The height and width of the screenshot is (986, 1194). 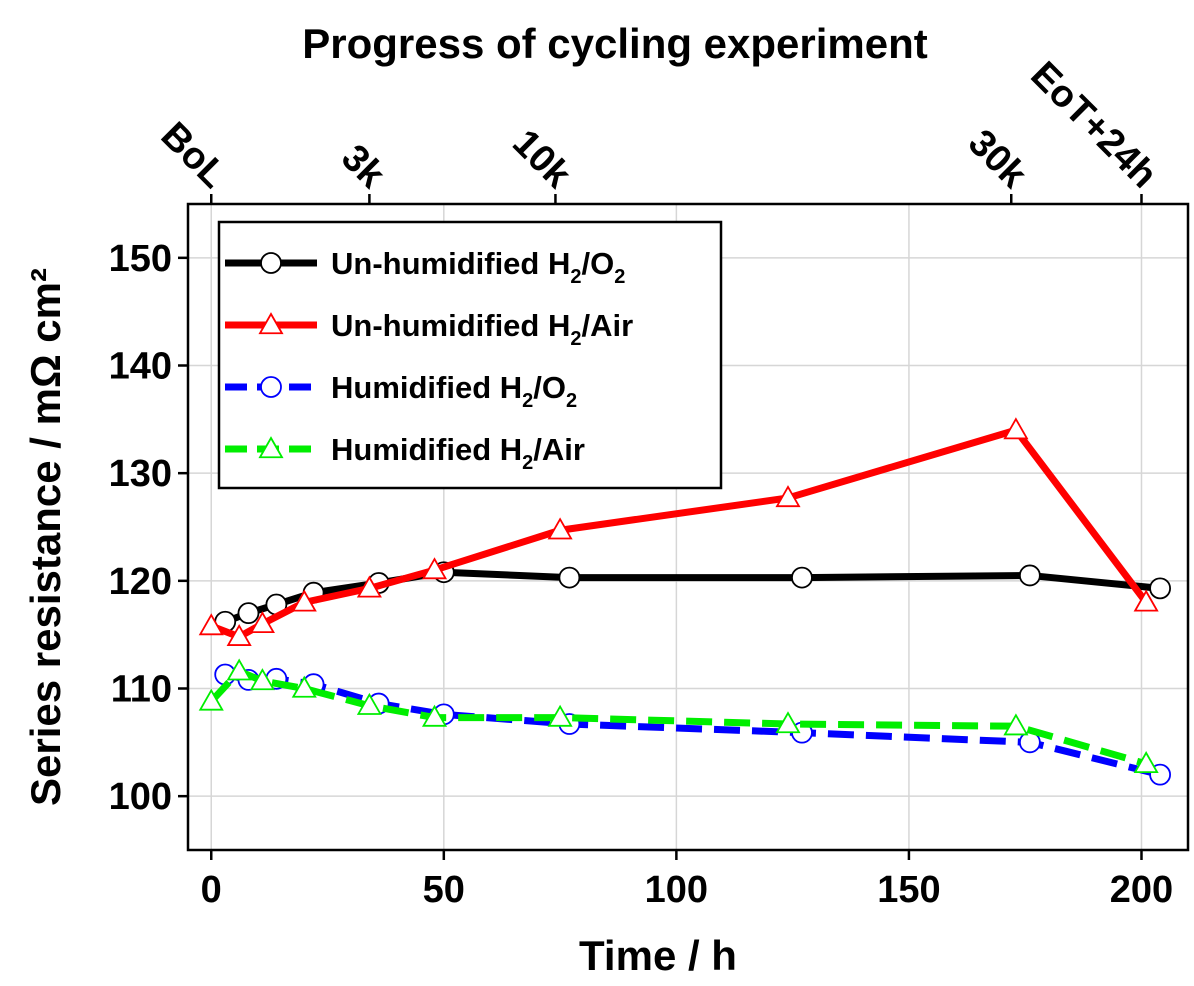 What do you see at coordinates (1093, 125) in the screenshot?
I see `top-tick-label: EoT+24h` at bounding box center [1093, 125].